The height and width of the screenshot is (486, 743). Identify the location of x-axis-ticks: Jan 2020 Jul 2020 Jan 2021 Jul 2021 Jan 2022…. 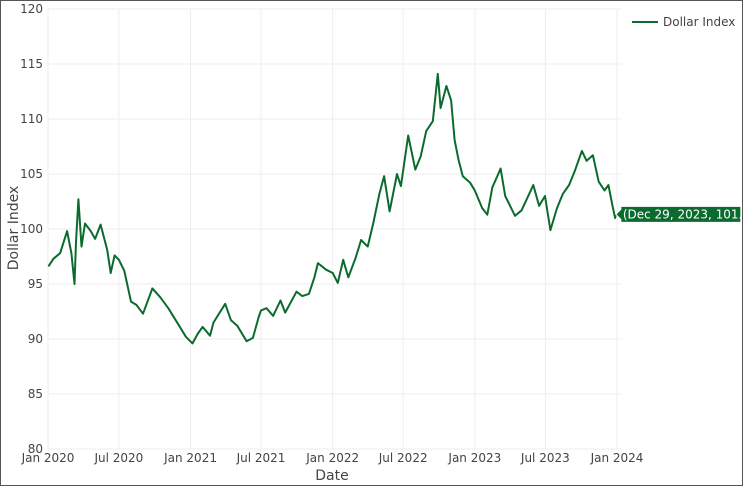
(332, 458).